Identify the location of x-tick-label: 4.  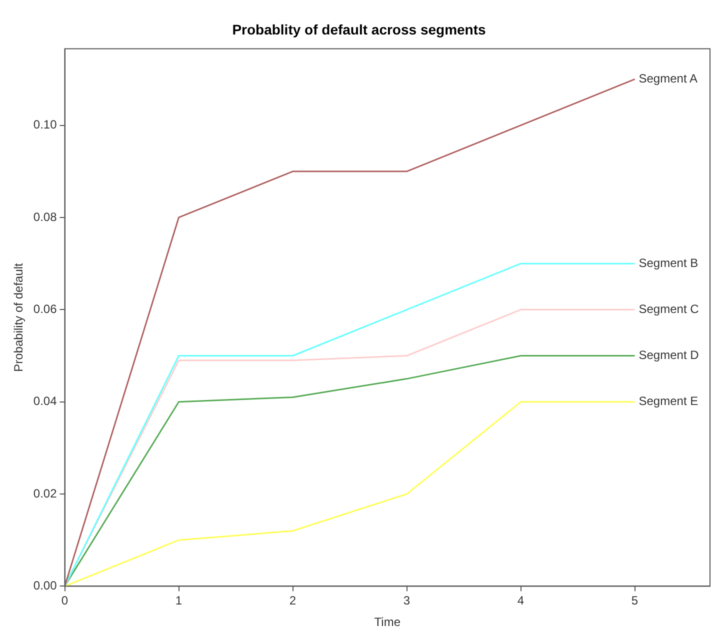
(520, 601).